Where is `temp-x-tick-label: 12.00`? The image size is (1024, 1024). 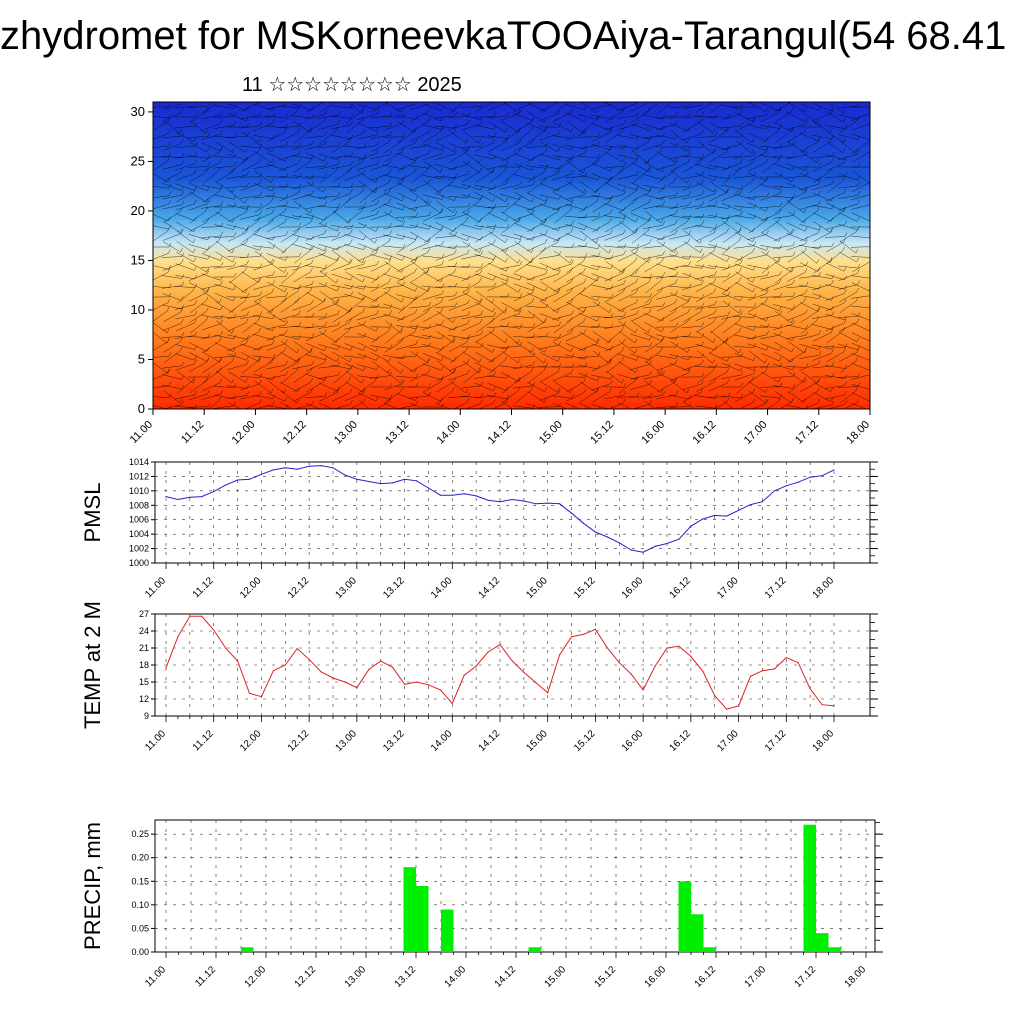
temp-x-tick-label: 12.00 is located at coordinates (251, 741).